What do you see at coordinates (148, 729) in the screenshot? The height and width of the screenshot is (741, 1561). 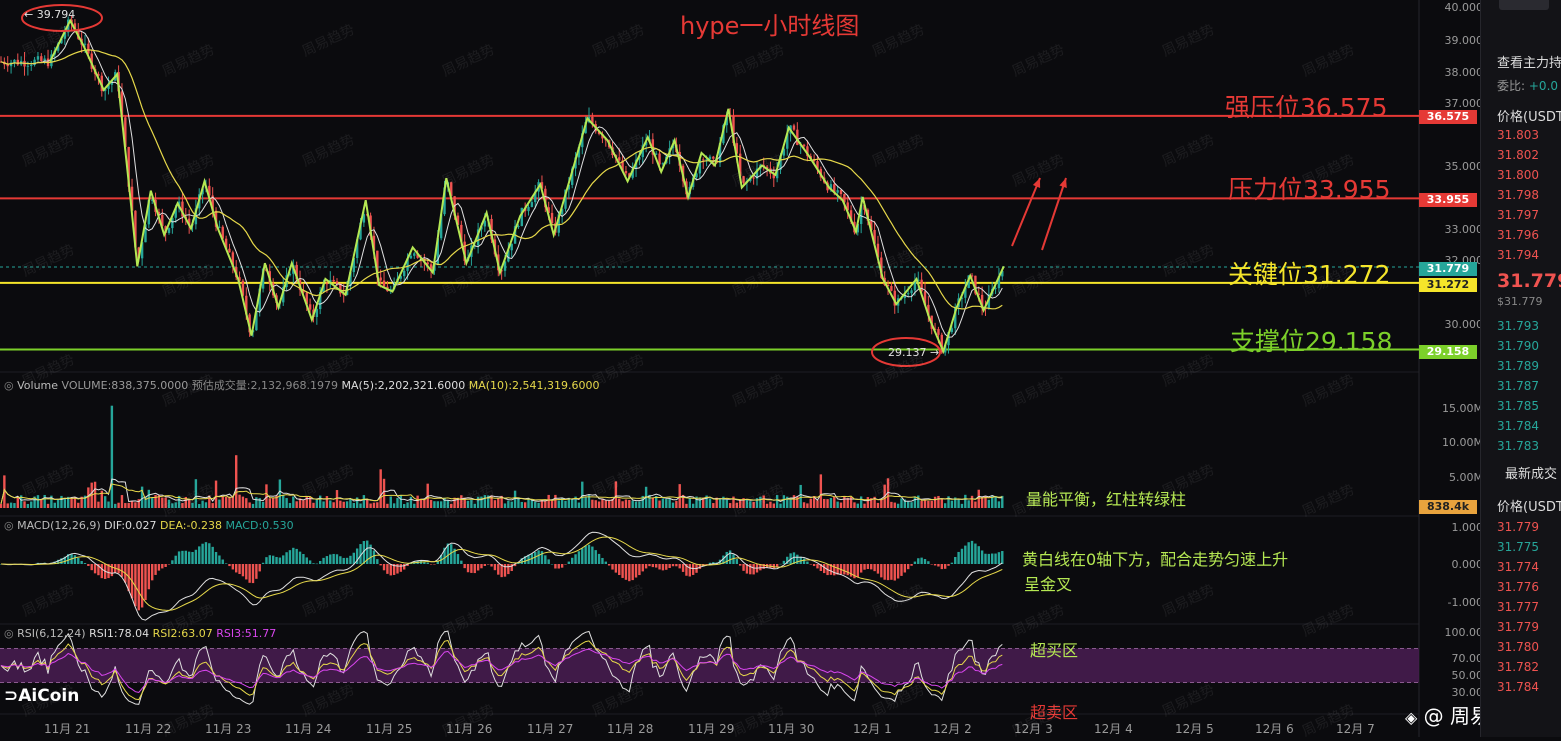 I see `x-tick: 11月 22` at bounding box center [148, 729].